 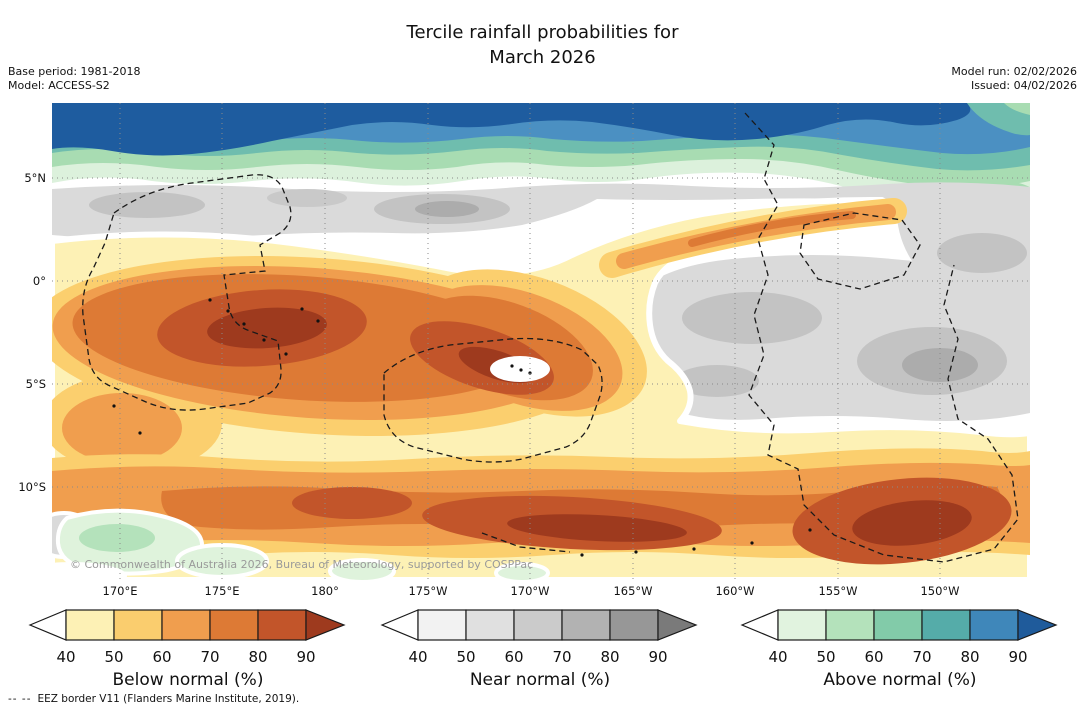 I want to click on title-line2: March 2026, so click(x=542, y=57).